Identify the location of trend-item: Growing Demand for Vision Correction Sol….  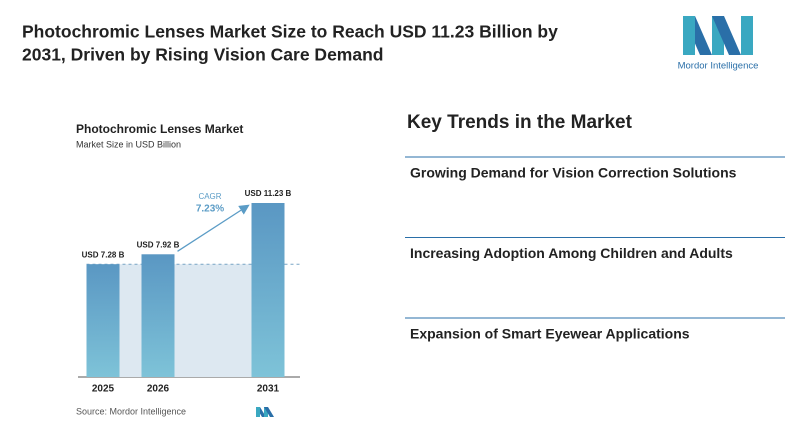
(573, 173).